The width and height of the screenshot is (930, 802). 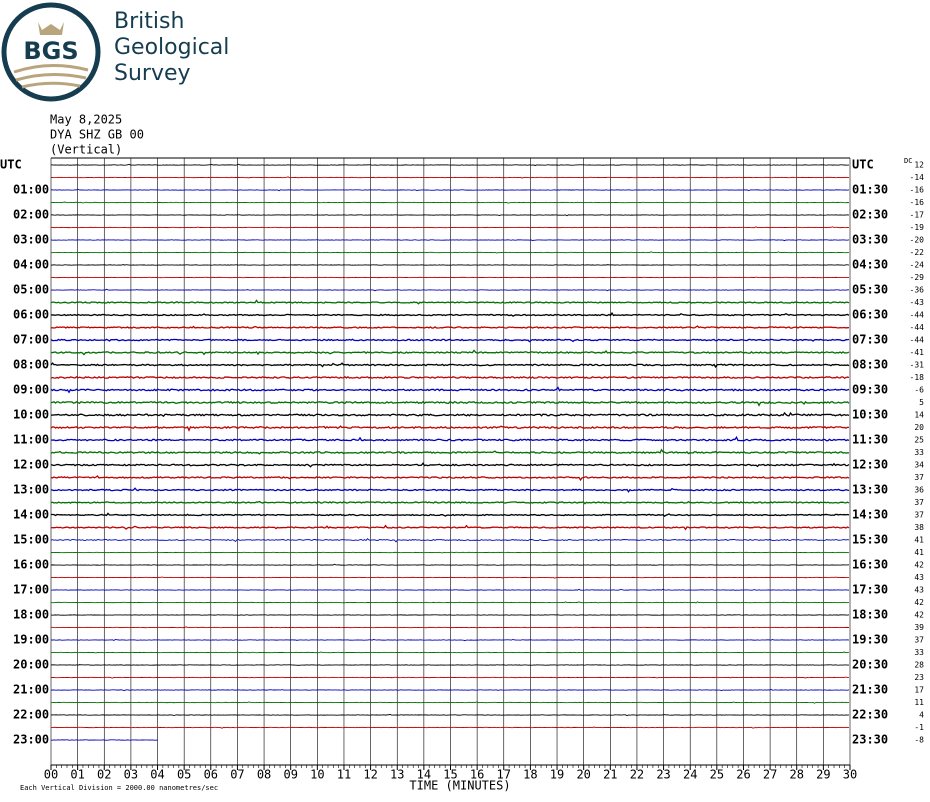 What do you see at coordinates (919, 440) in the screenshot?
I see `dc-value: 25` at bounding box center [919, 440].